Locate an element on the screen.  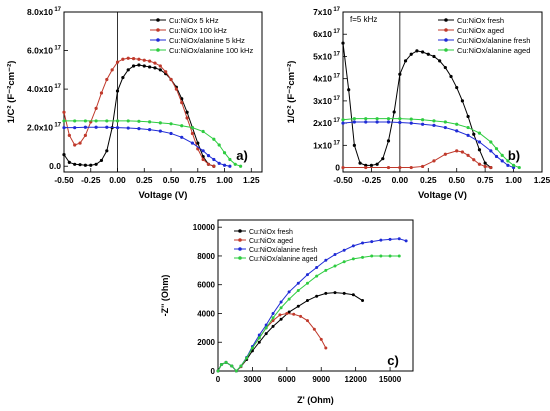
legend-label: Cu:NiOx fresh is located at coordinates (480, 20).